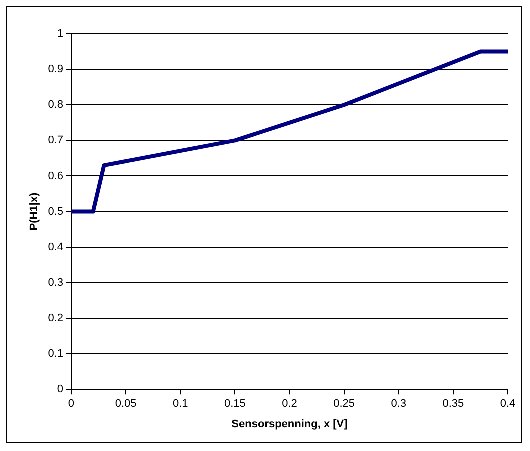 This screenshot has width=530, height=451. I want to click on x-tick-label: 0.25, so click(345, 404).